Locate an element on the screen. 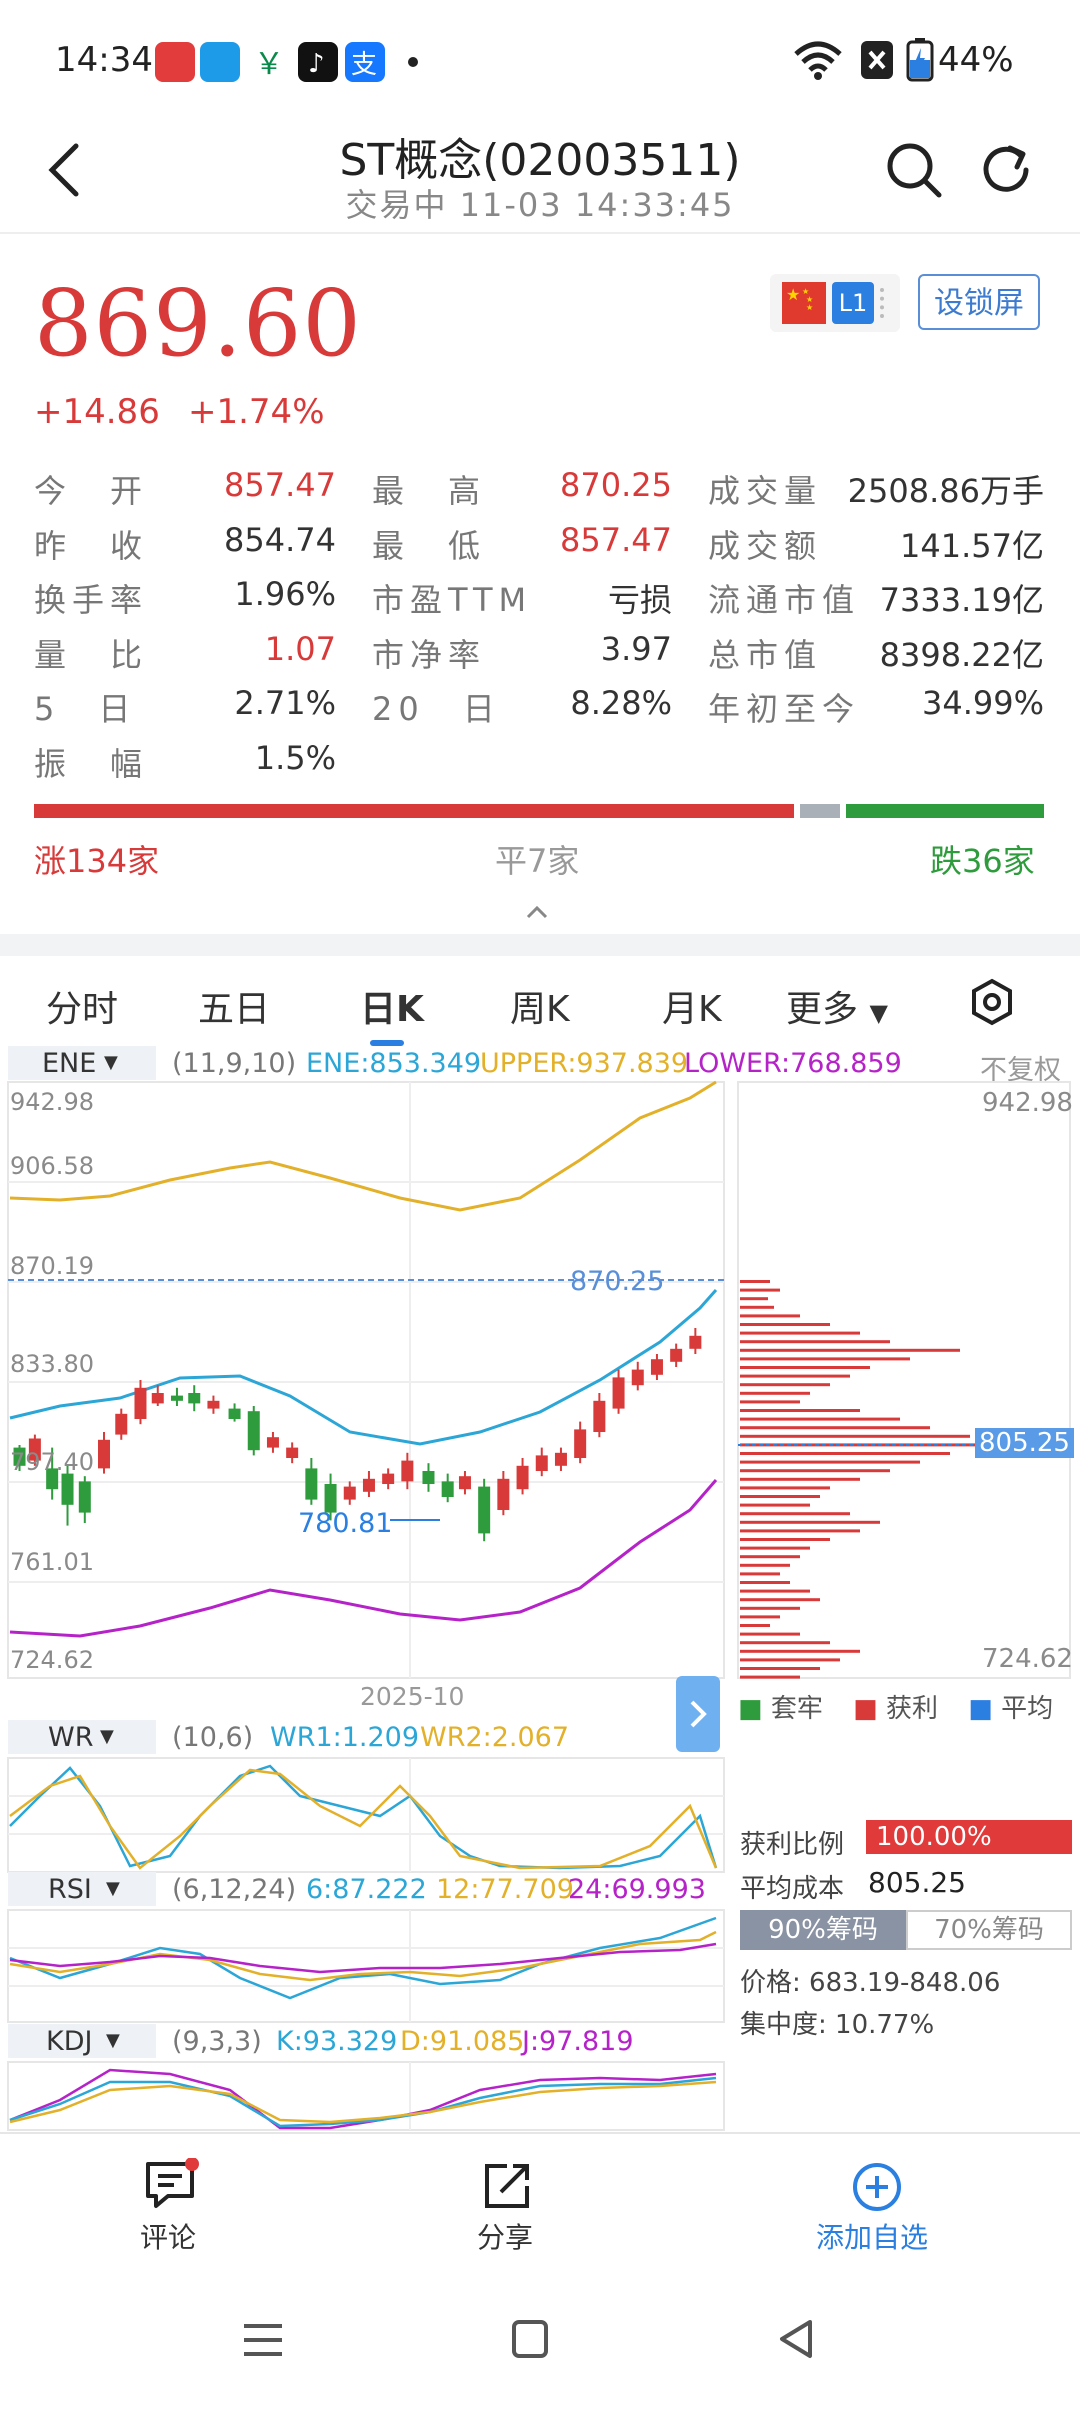 This screenshot has width=1080, height=2412. stat-value: 141.57亿 is located at coordinates (972, 545).